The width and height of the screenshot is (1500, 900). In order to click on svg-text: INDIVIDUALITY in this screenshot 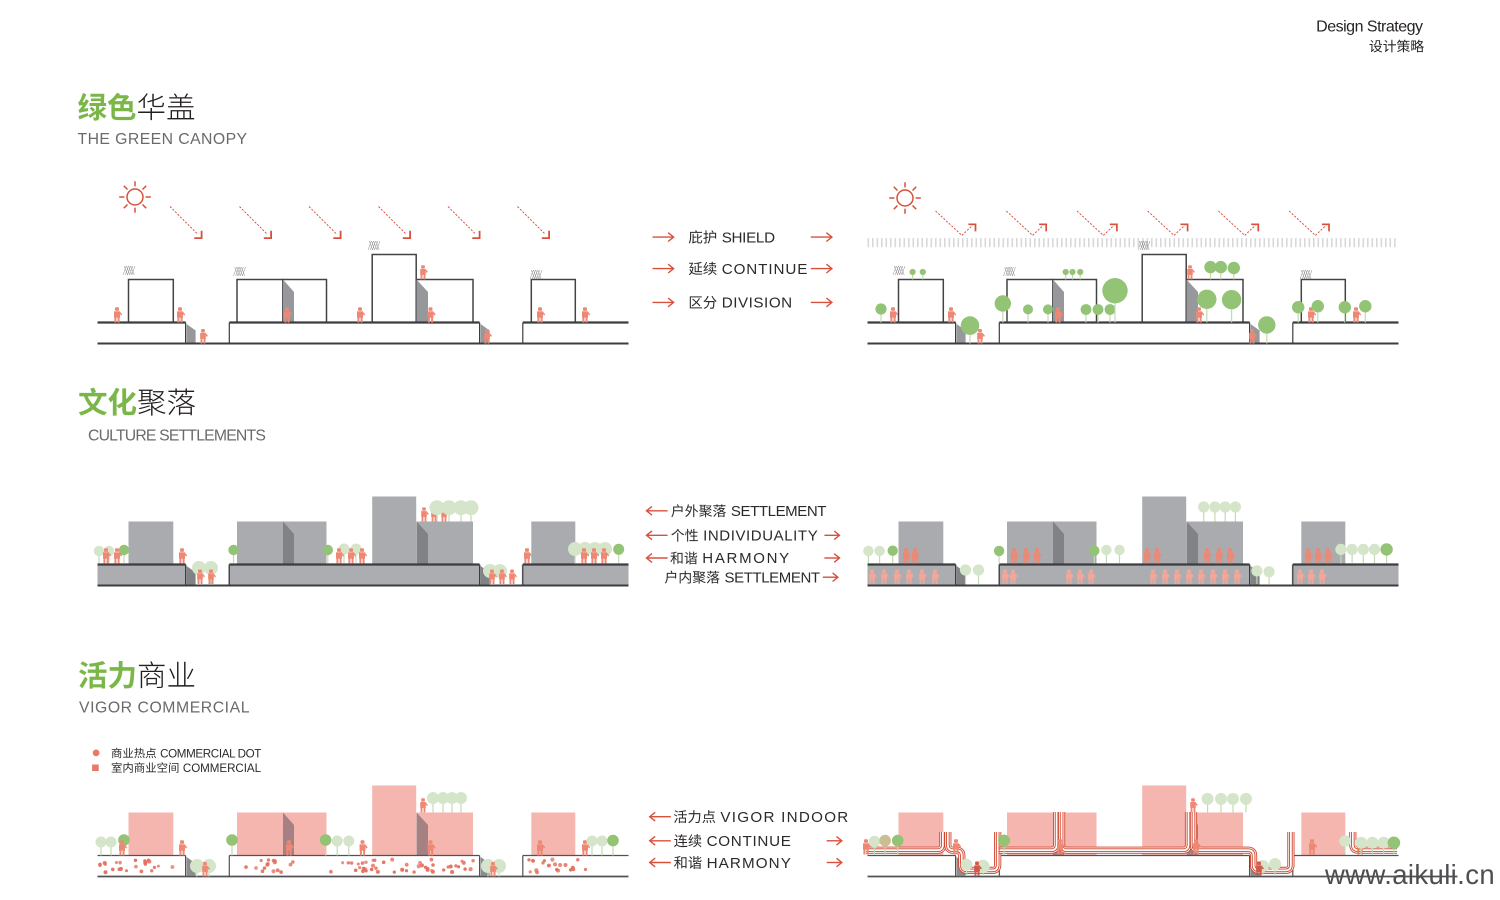, I will do `click(760, 536)`.